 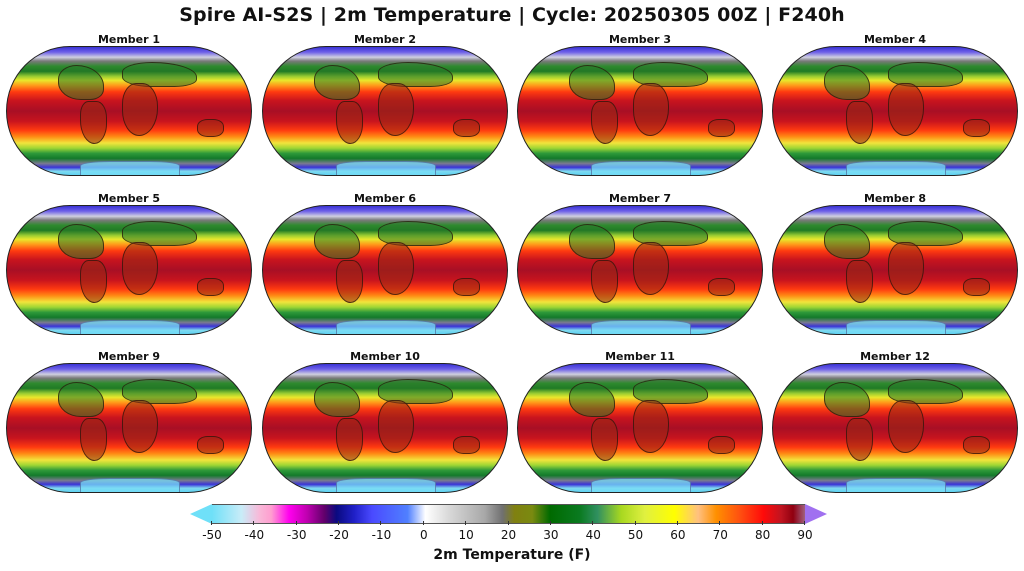 I want to click on colorbar-tick: 80, so click(x=763, y=531).